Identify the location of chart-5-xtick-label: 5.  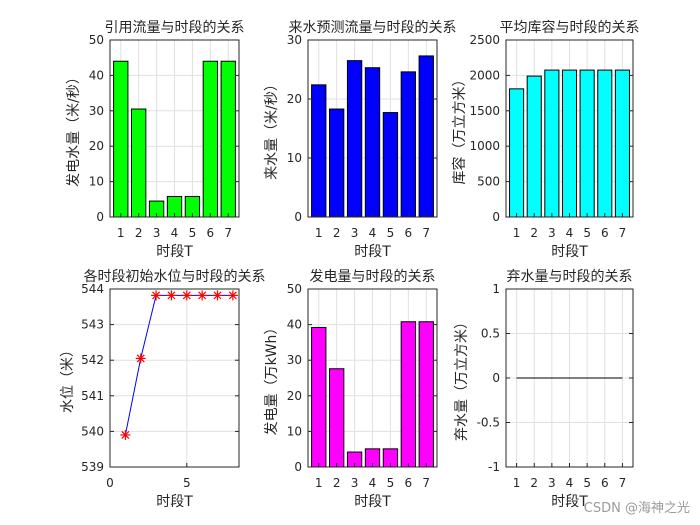
(391, 483).